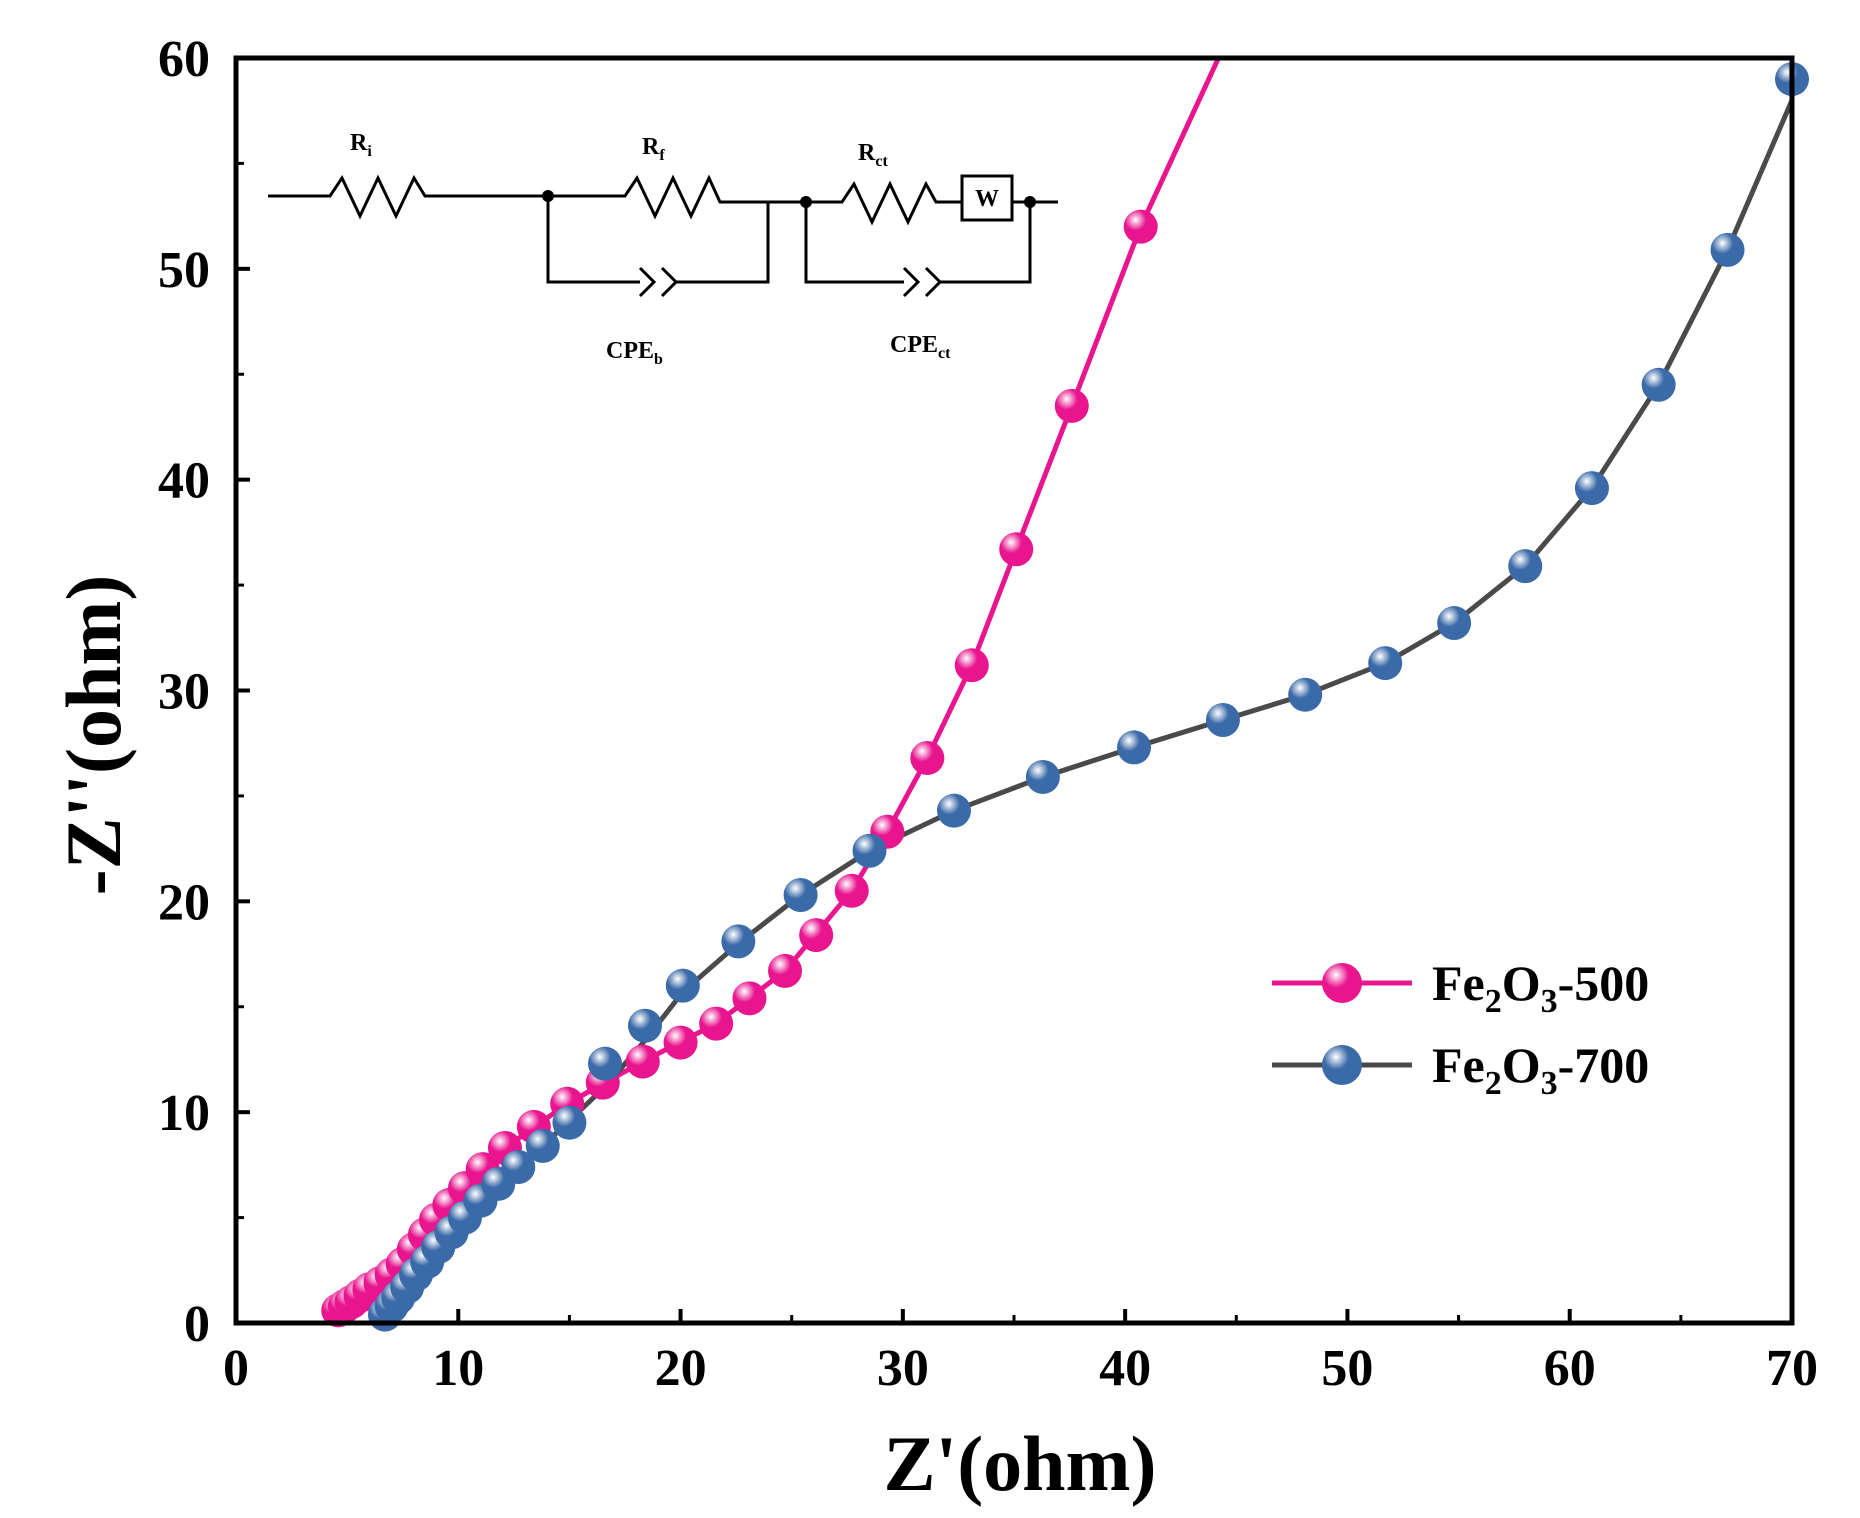 The height and width of the screenshot is (1518, 1860). Describe the element at coordinates (653, 149) in the screenshot. I see `label-rf: Rf` at that location.